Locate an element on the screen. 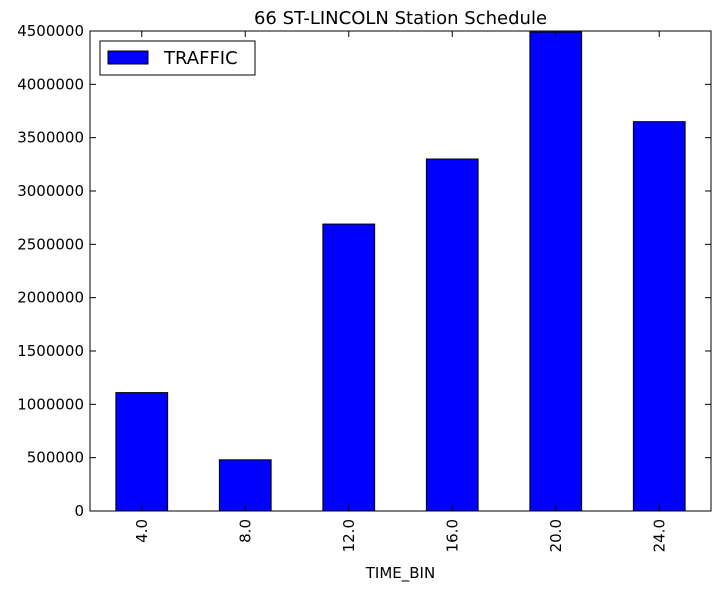 Image resolution: width=719 pixels, height=589 pixels. x-tick-label: 12.0 is located at coordinates (349, 535).